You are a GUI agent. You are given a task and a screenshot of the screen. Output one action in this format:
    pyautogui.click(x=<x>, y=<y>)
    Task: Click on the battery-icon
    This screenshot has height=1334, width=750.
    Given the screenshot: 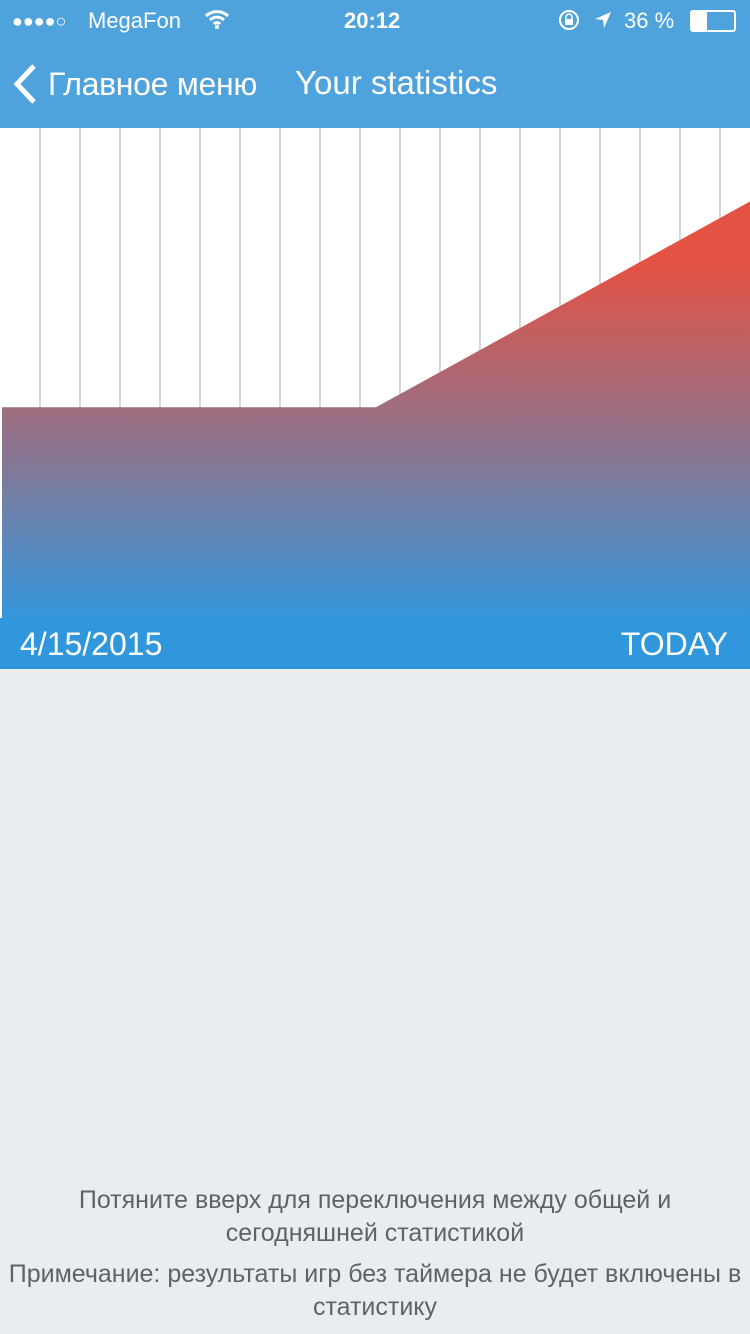 What is the action you would take?
    pyautogui.click(x=713, y=21)
    